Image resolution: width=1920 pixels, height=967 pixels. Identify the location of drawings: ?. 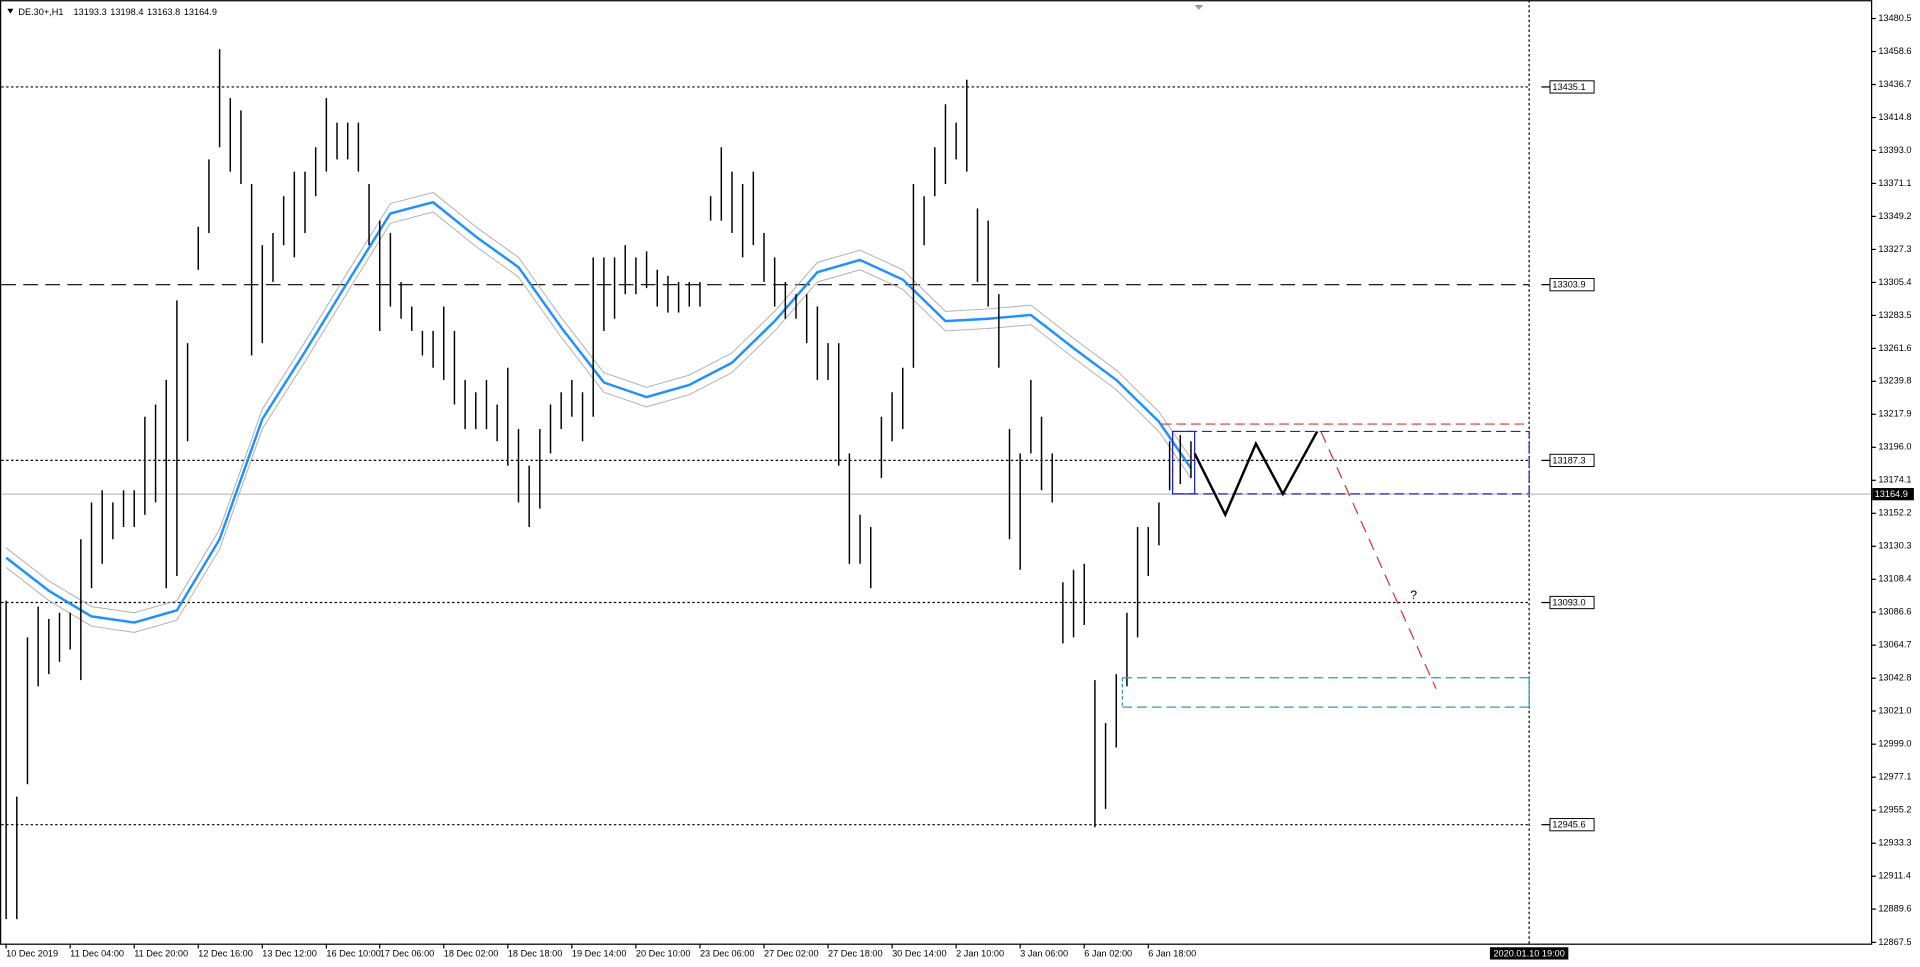
(1325, 565).